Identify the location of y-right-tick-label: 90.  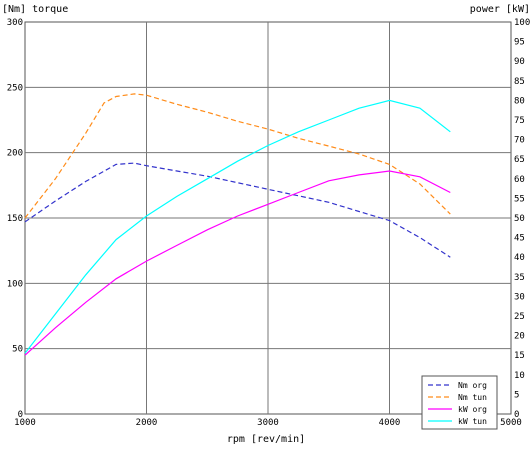
(519, 62).